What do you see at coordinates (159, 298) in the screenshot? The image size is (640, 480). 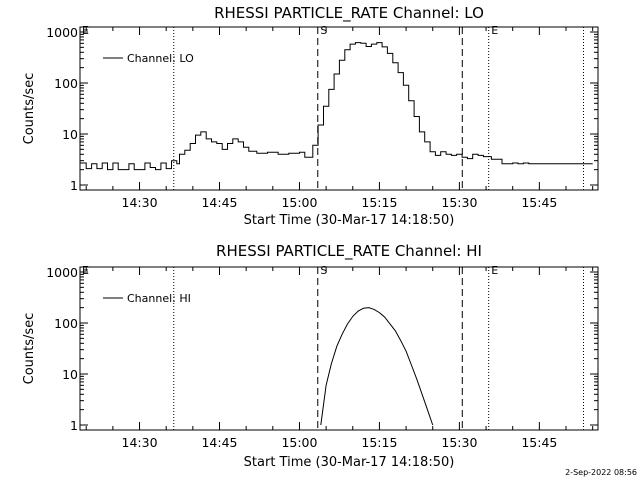 I see `legend-label: Channel: HI` at bounding box center [159, 298].